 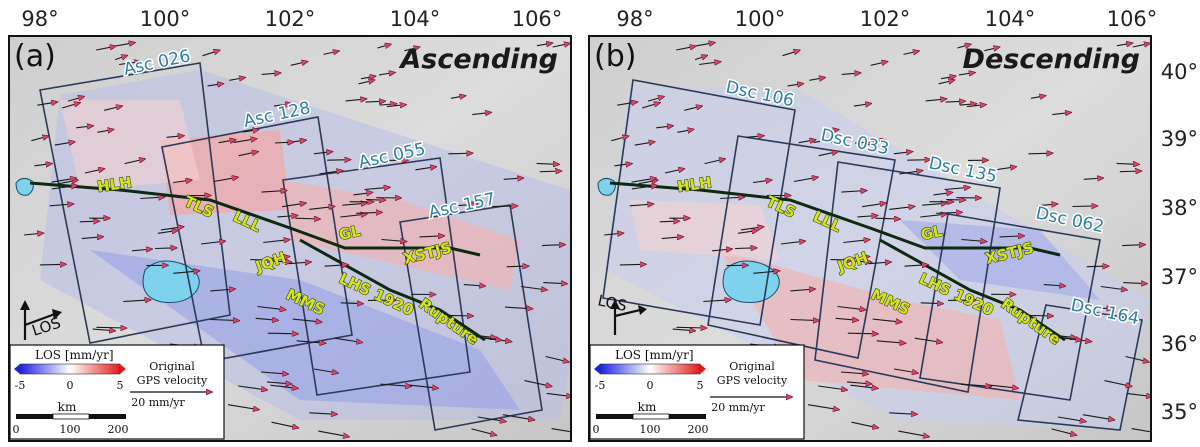 What do you see at coordinates (698, 429) in the screenshot?
I see `scalebar-tick: 200` at bounding box center [698, 429].